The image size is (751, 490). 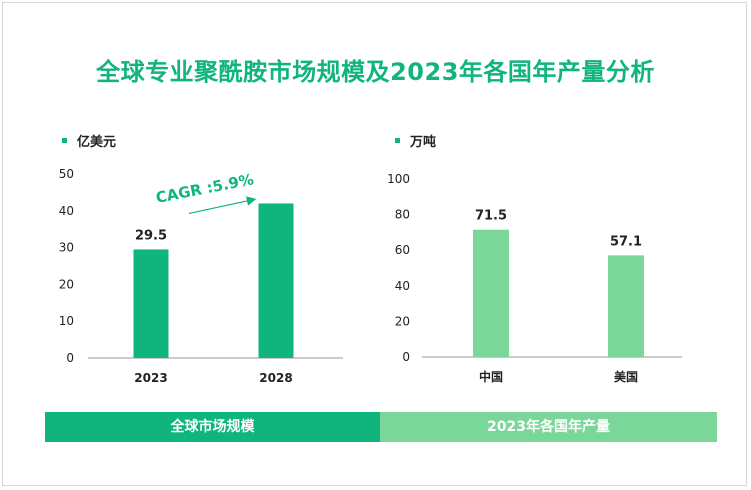 I want to click on right-unit-label: 万吨, so click(x=415, y=140).